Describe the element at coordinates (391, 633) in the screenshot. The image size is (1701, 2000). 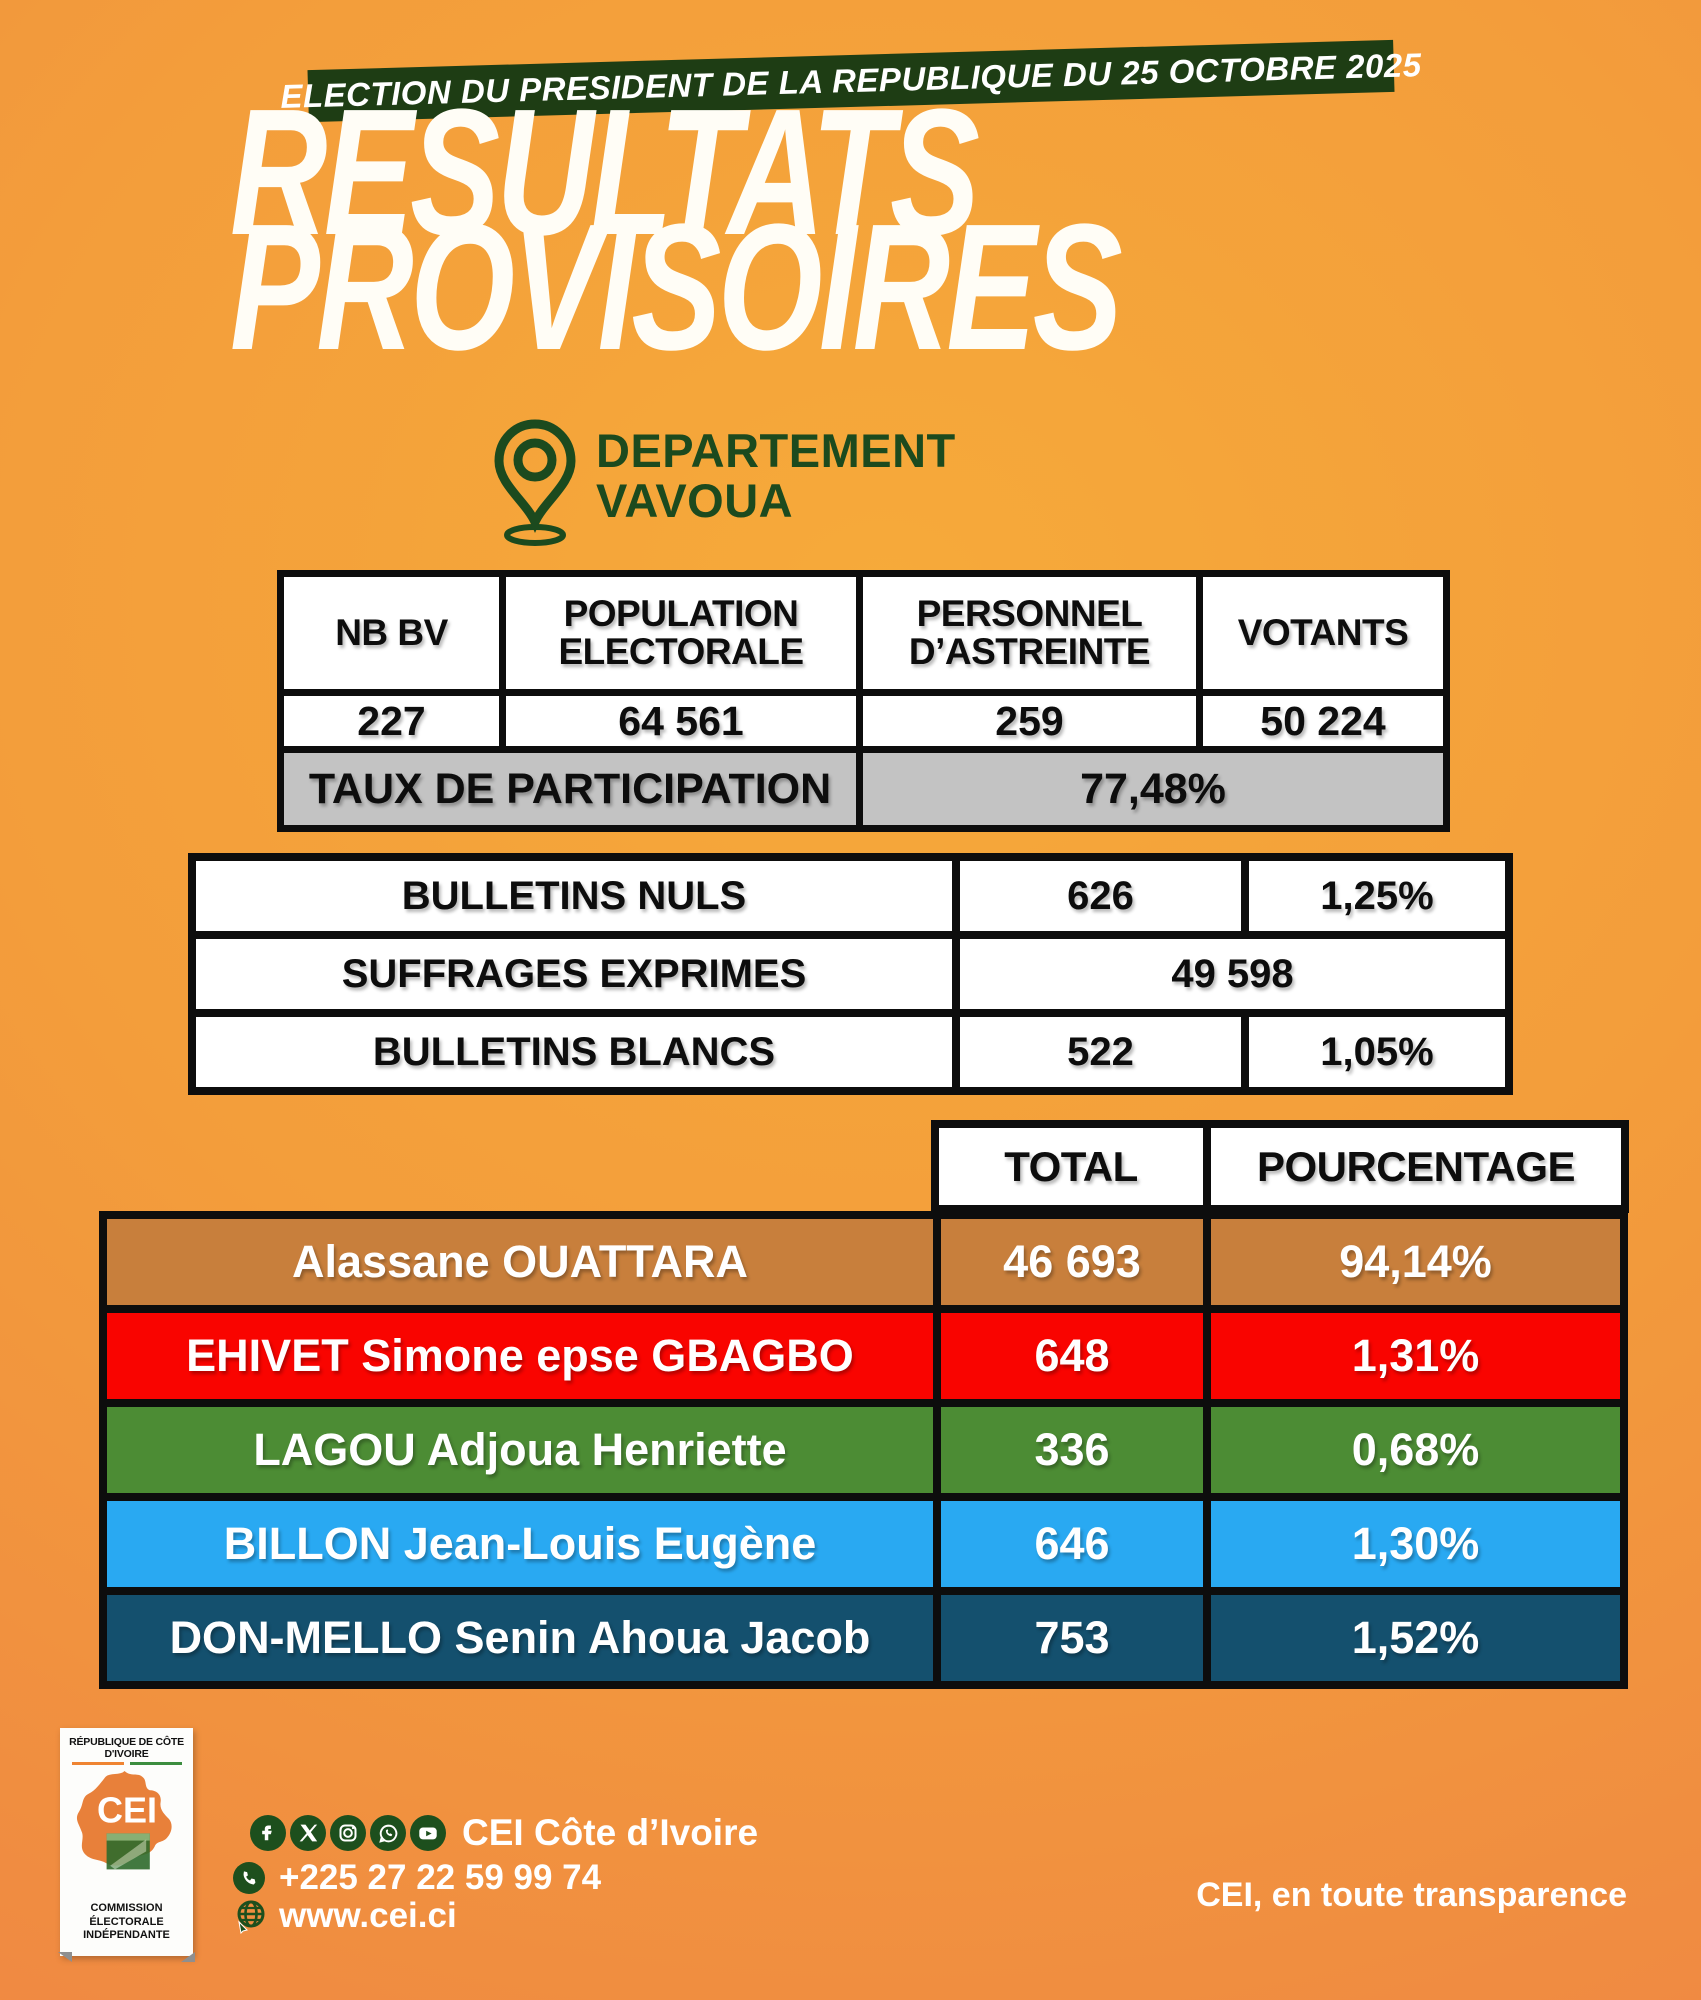
I see `stats-header-nbbv: NB BV` at that location.